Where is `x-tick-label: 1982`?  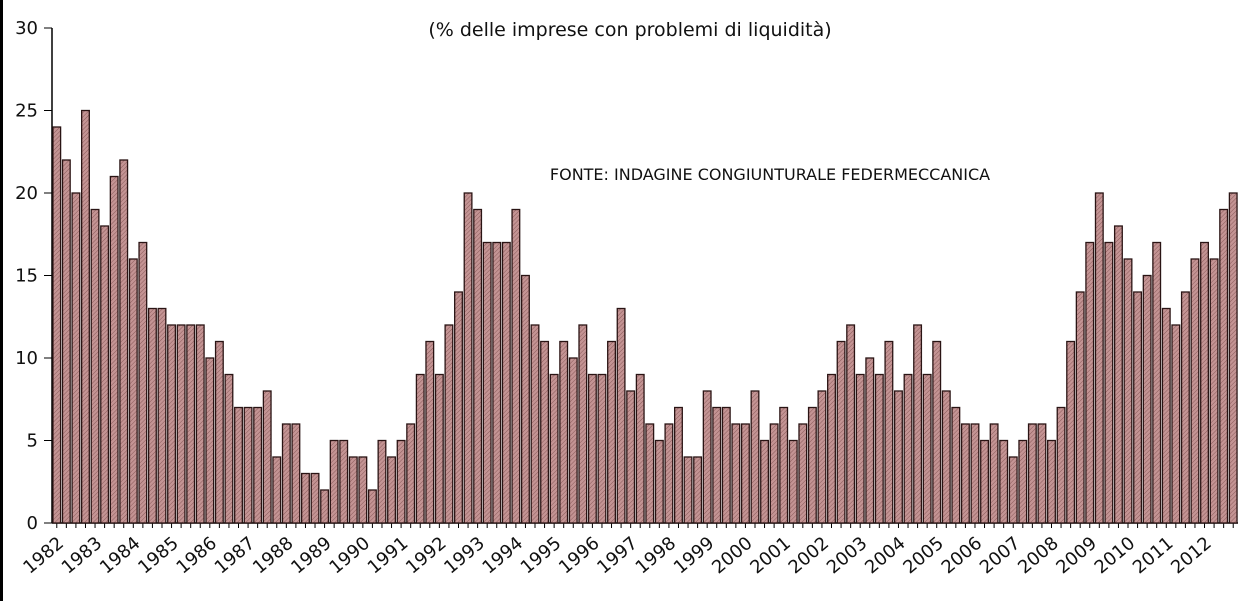
x-tick-label: 1982 is located at coordinates (43, 556).